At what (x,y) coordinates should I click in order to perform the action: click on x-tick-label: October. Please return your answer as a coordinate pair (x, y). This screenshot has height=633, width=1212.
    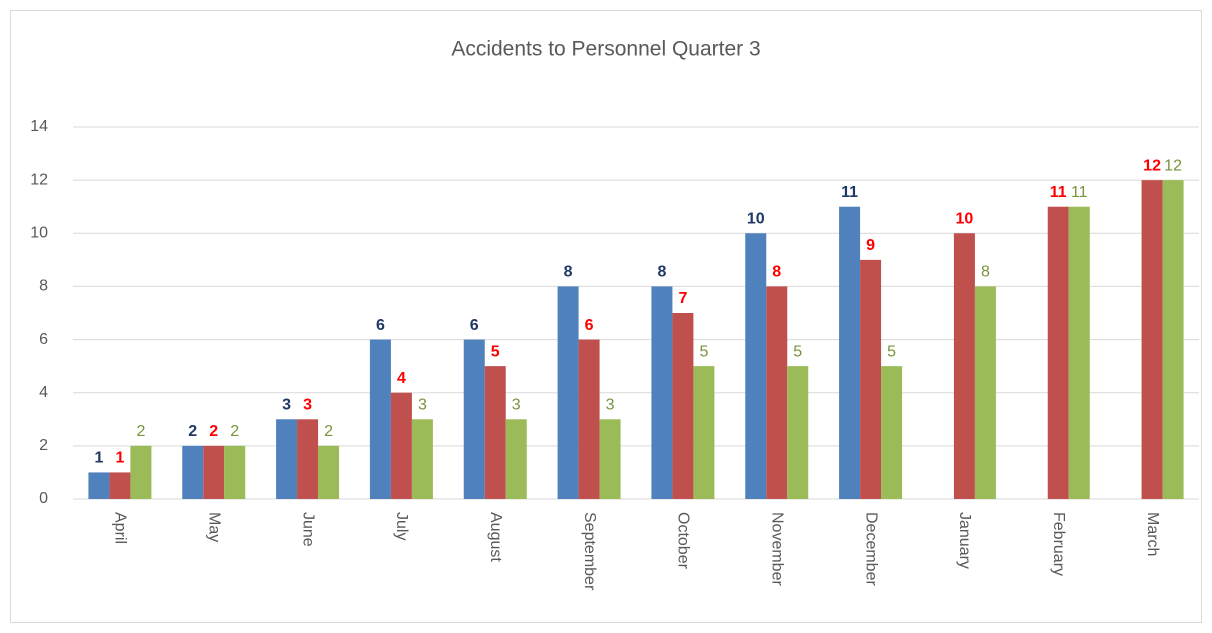
    Looking at the image, I should click on (683, 541).